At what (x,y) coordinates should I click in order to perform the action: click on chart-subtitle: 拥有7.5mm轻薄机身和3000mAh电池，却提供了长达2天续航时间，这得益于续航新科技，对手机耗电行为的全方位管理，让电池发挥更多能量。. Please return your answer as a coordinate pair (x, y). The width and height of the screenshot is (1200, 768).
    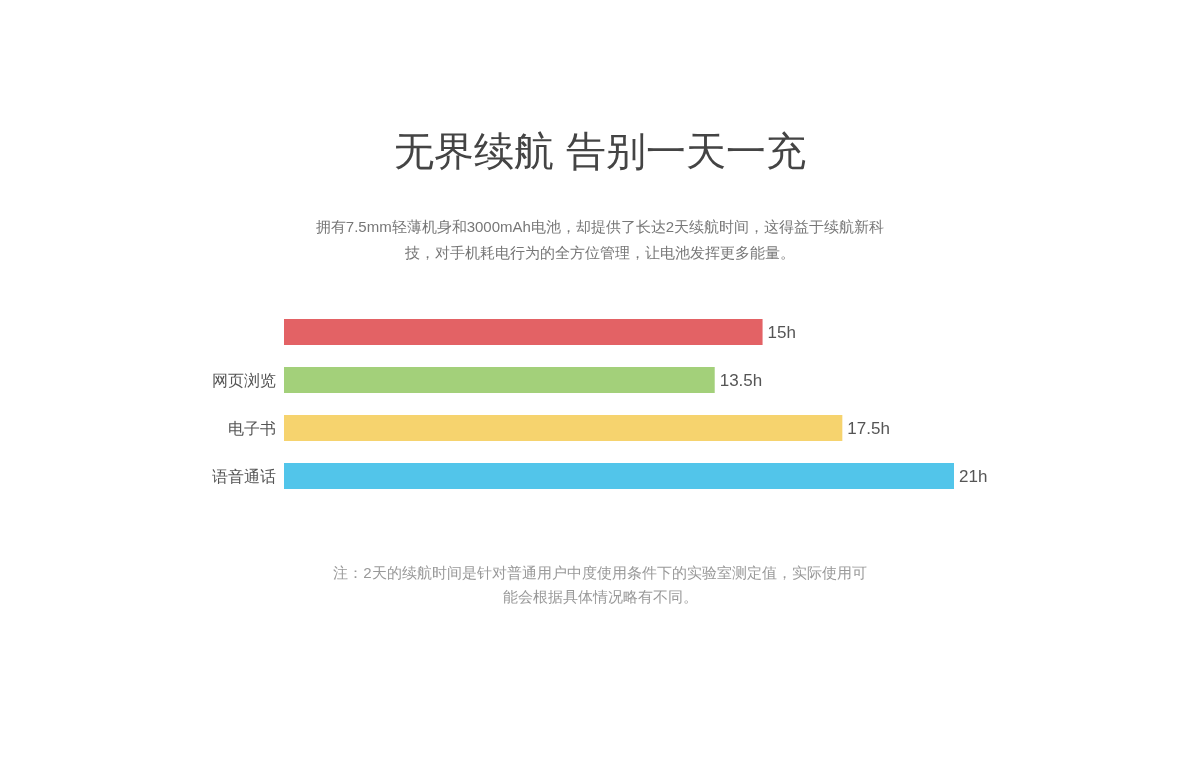
    Looking at the image, I should click on (600, 240).